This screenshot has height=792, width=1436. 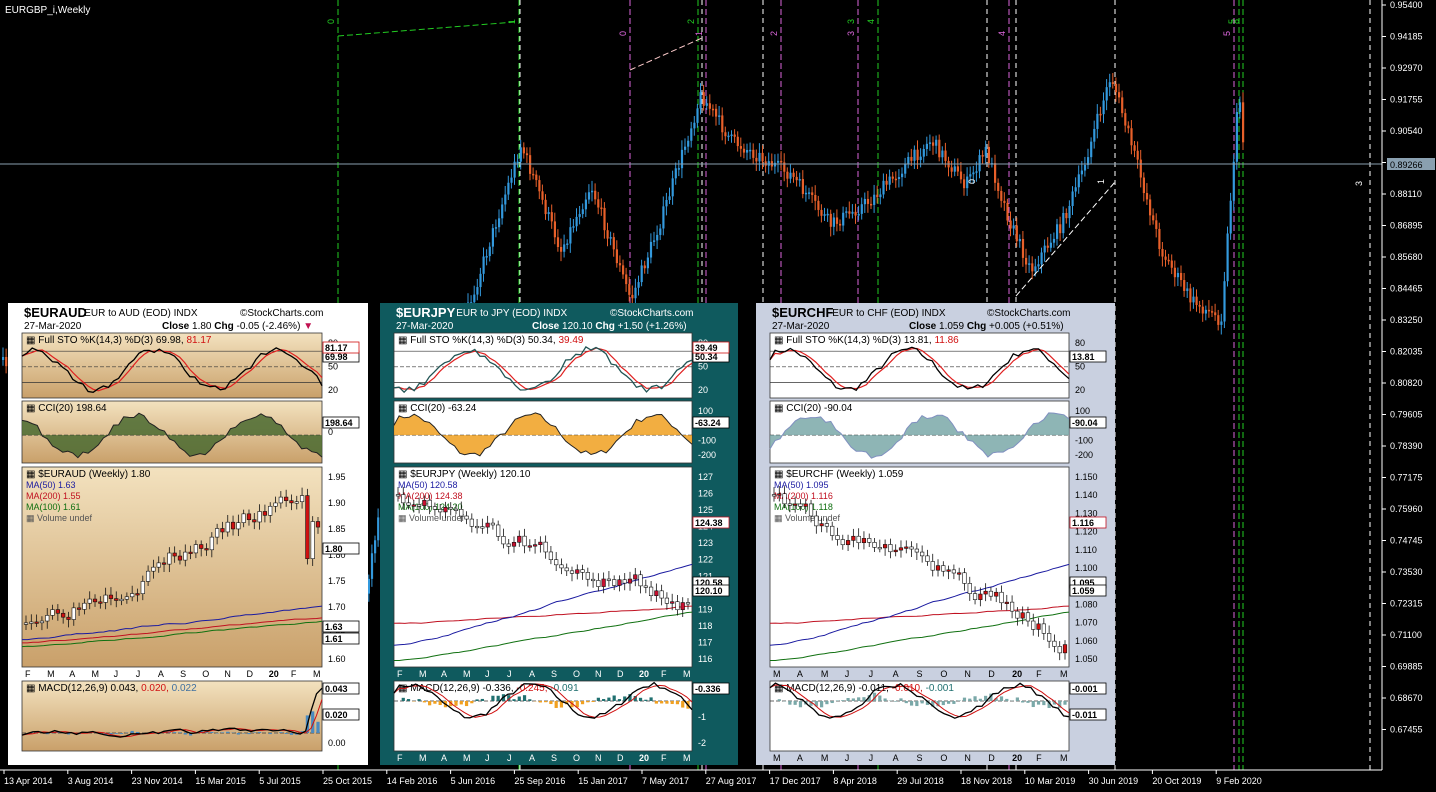 I want to click on svg-text: 8, so click(x=1236, y=21).